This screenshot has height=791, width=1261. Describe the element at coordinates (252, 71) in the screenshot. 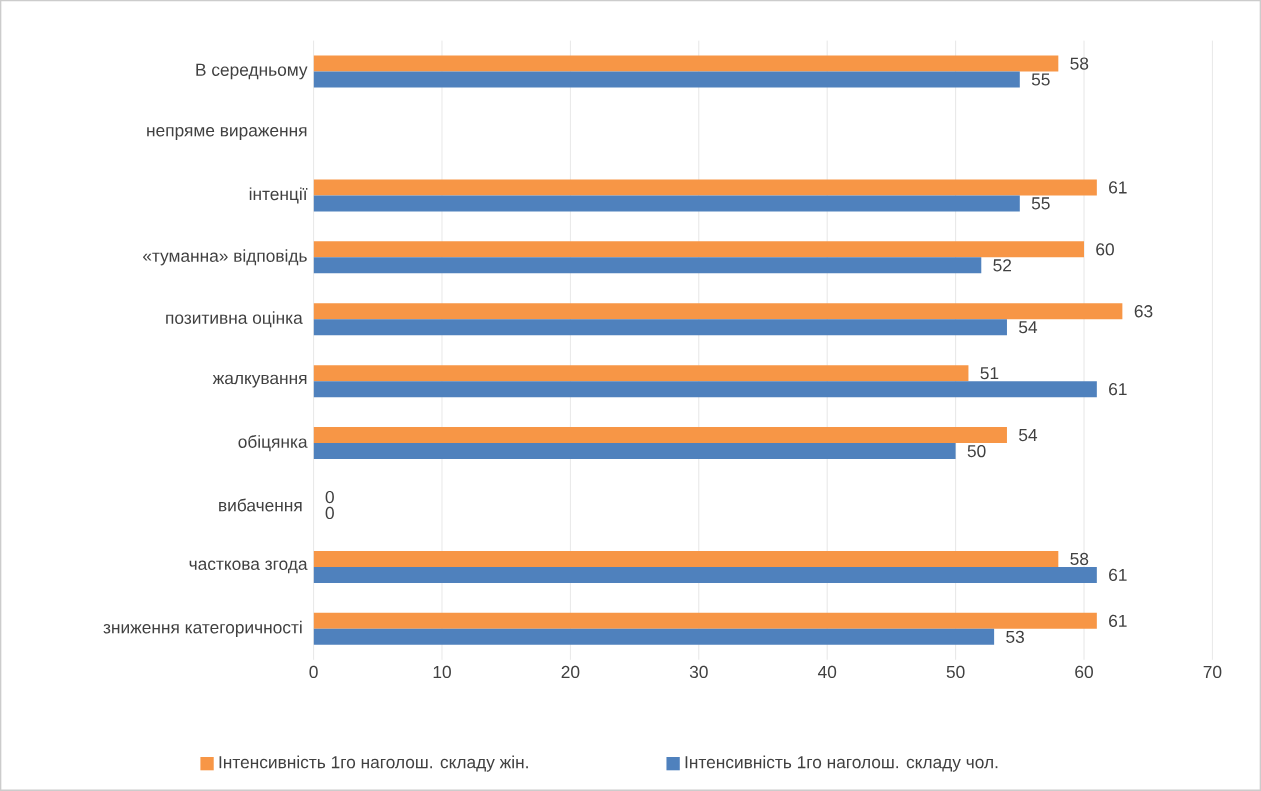

I see `y-tick-label: В середньому` at that location.